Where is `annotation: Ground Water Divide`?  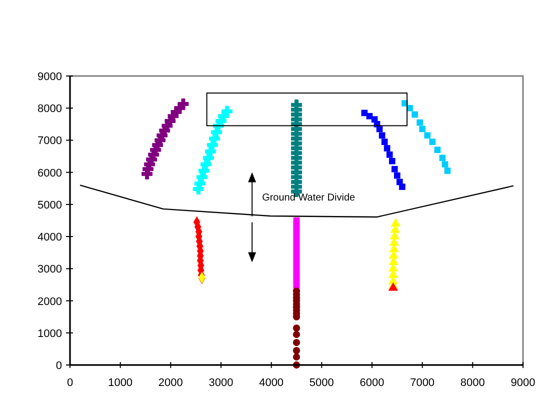 annotation: Ground Water Divide is located at coordinates (309, 198).